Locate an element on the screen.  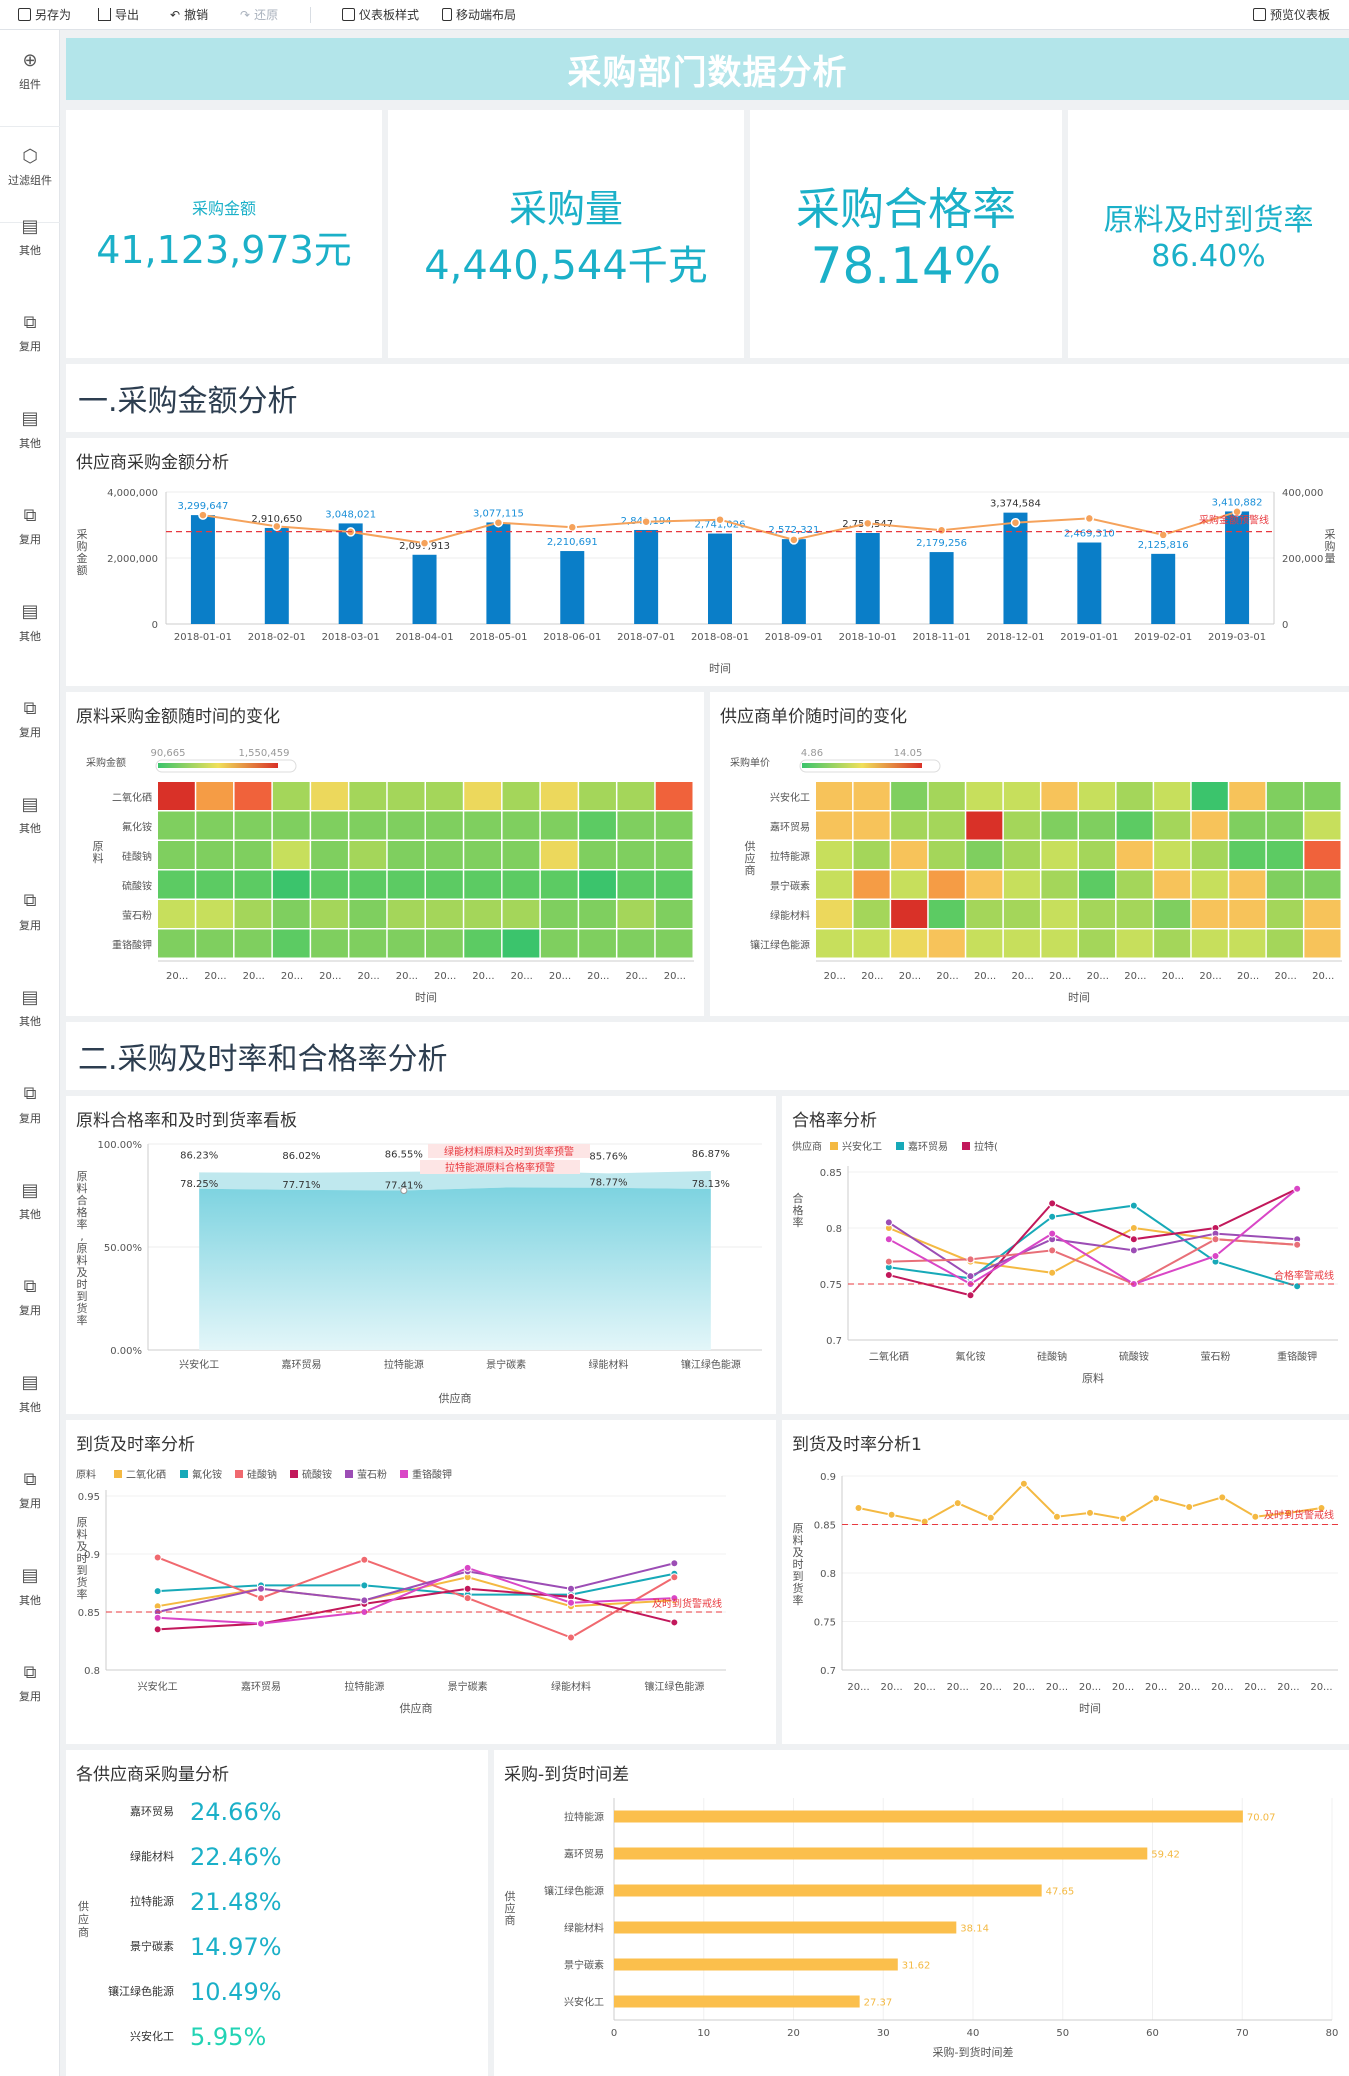
export-button: 导出 is located at coordinates (118, 14).